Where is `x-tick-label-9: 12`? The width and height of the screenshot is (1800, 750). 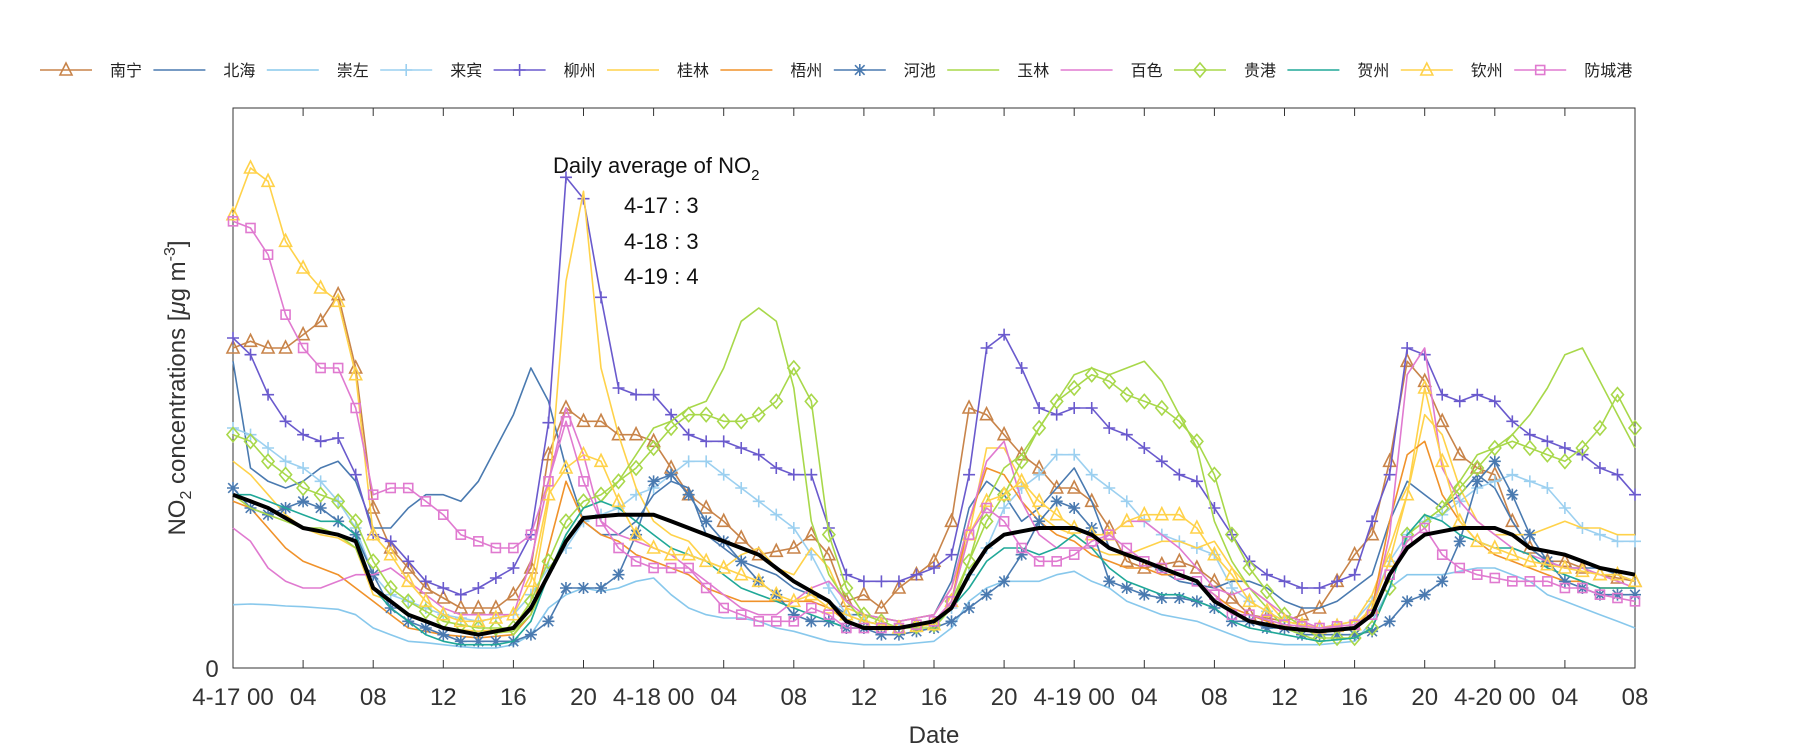 x-tick-label-9: 12 is located at coordinates (864, 697).